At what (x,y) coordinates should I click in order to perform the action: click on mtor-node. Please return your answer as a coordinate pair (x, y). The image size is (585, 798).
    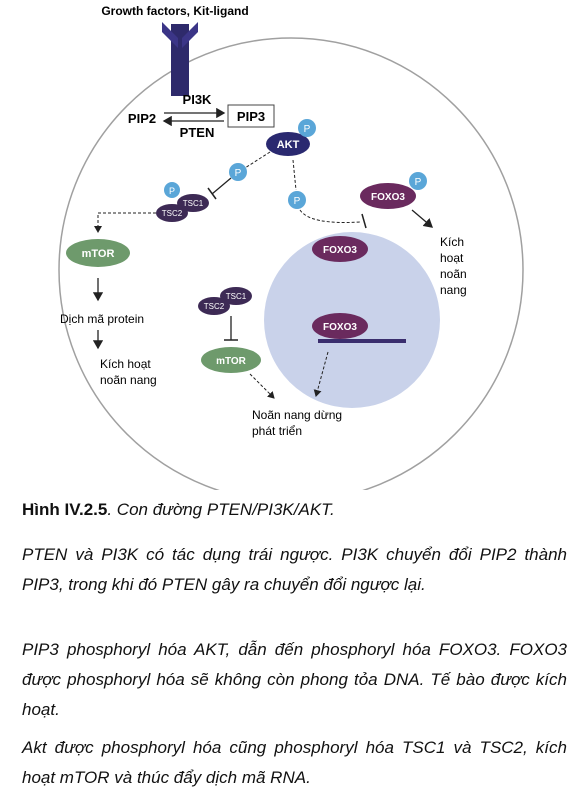
    Looking at the image, I should click on (98, 253).